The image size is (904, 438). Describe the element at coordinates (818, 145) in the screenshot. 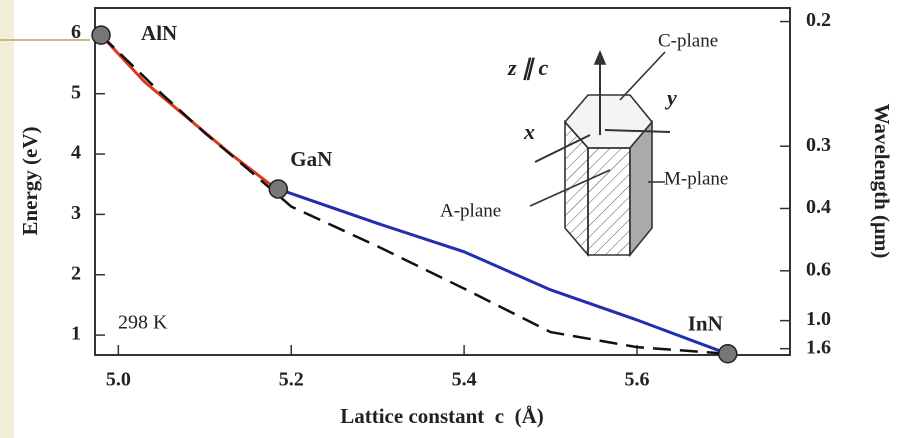

I see `y2-tick-label: 0.3` at that location.